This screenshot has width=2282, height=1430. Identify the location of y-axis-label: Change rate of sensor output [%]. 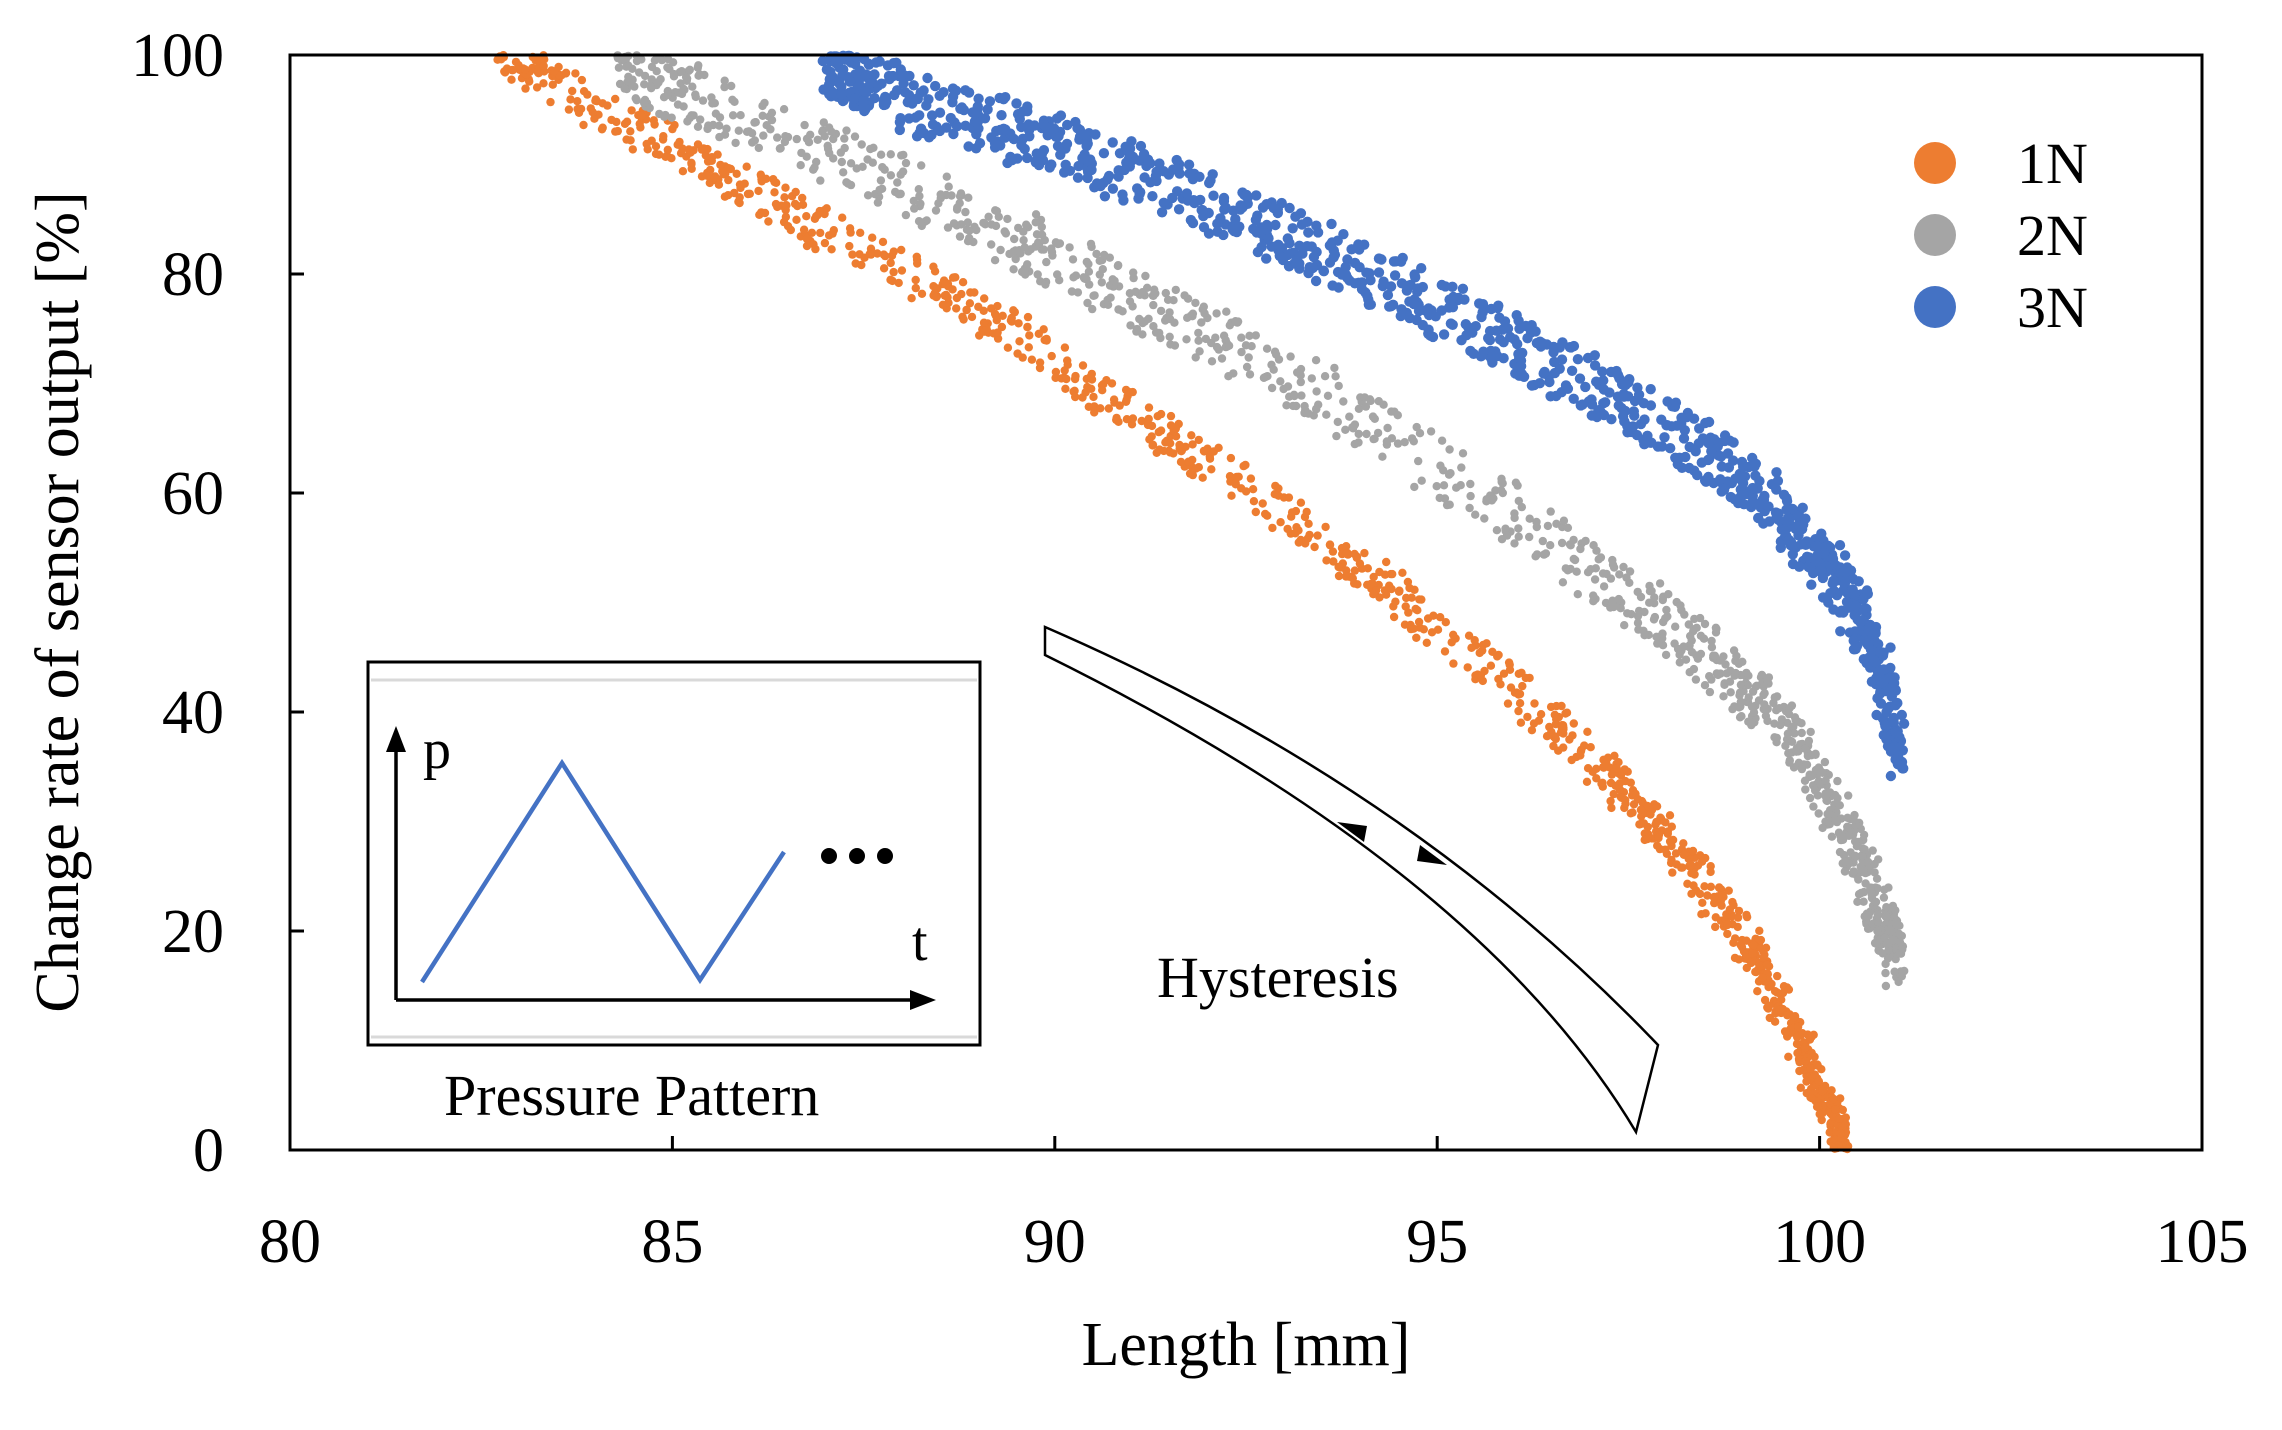
(58, 601).